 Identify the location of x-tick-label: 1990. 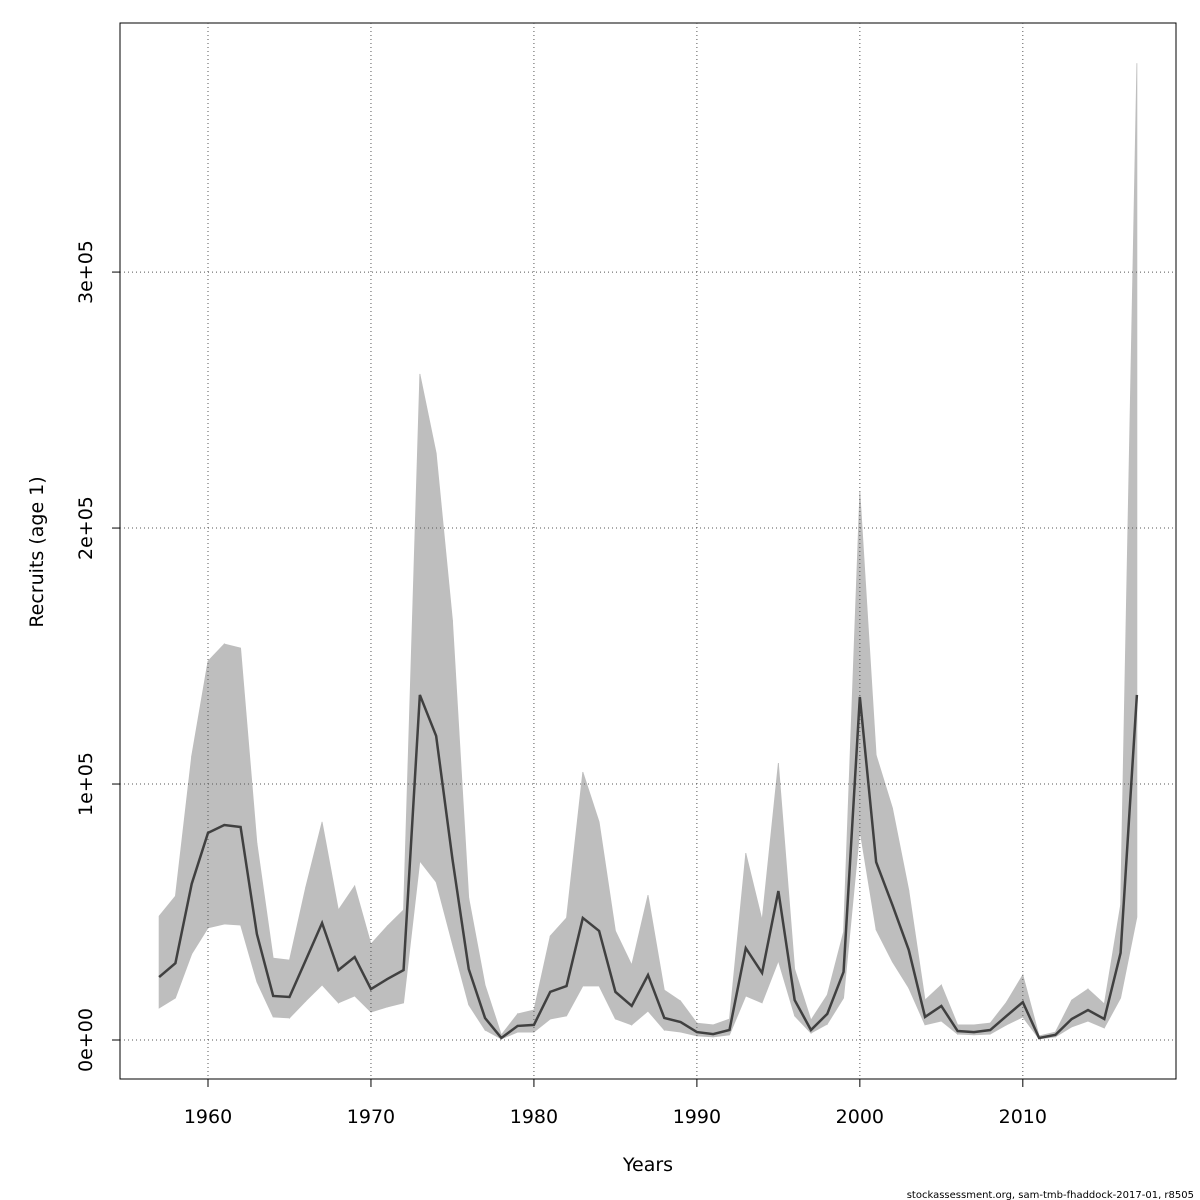
(697, 1117).